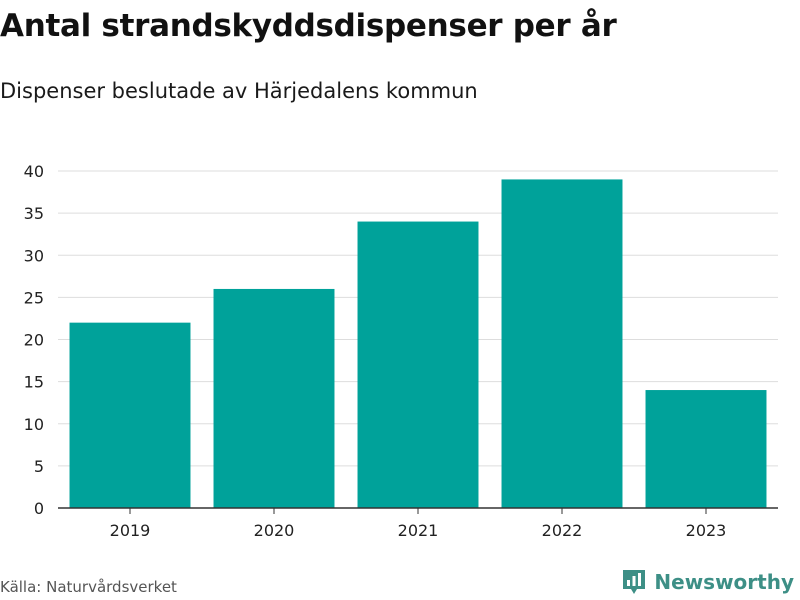 Image resolution: width=800 pixels, height=600 pixels. What do you see at coordinates (88, 587) in the screenshot?
I see `source-note: Källa: Naturvårdsverket` at bounding box center [88, 587].